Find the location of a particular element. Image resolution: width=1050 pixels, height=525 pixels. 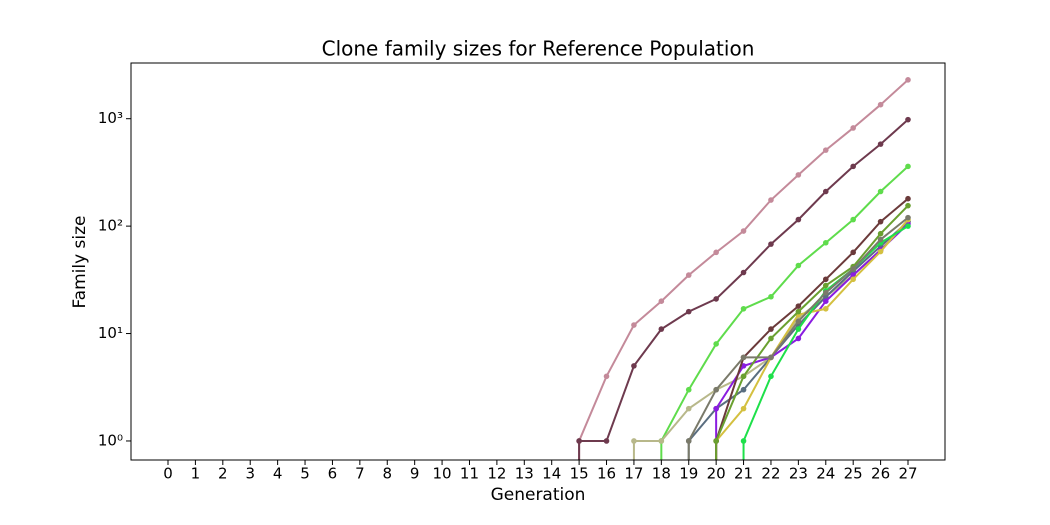

x-axis-label: Generation is located at coordinates (538, 495).